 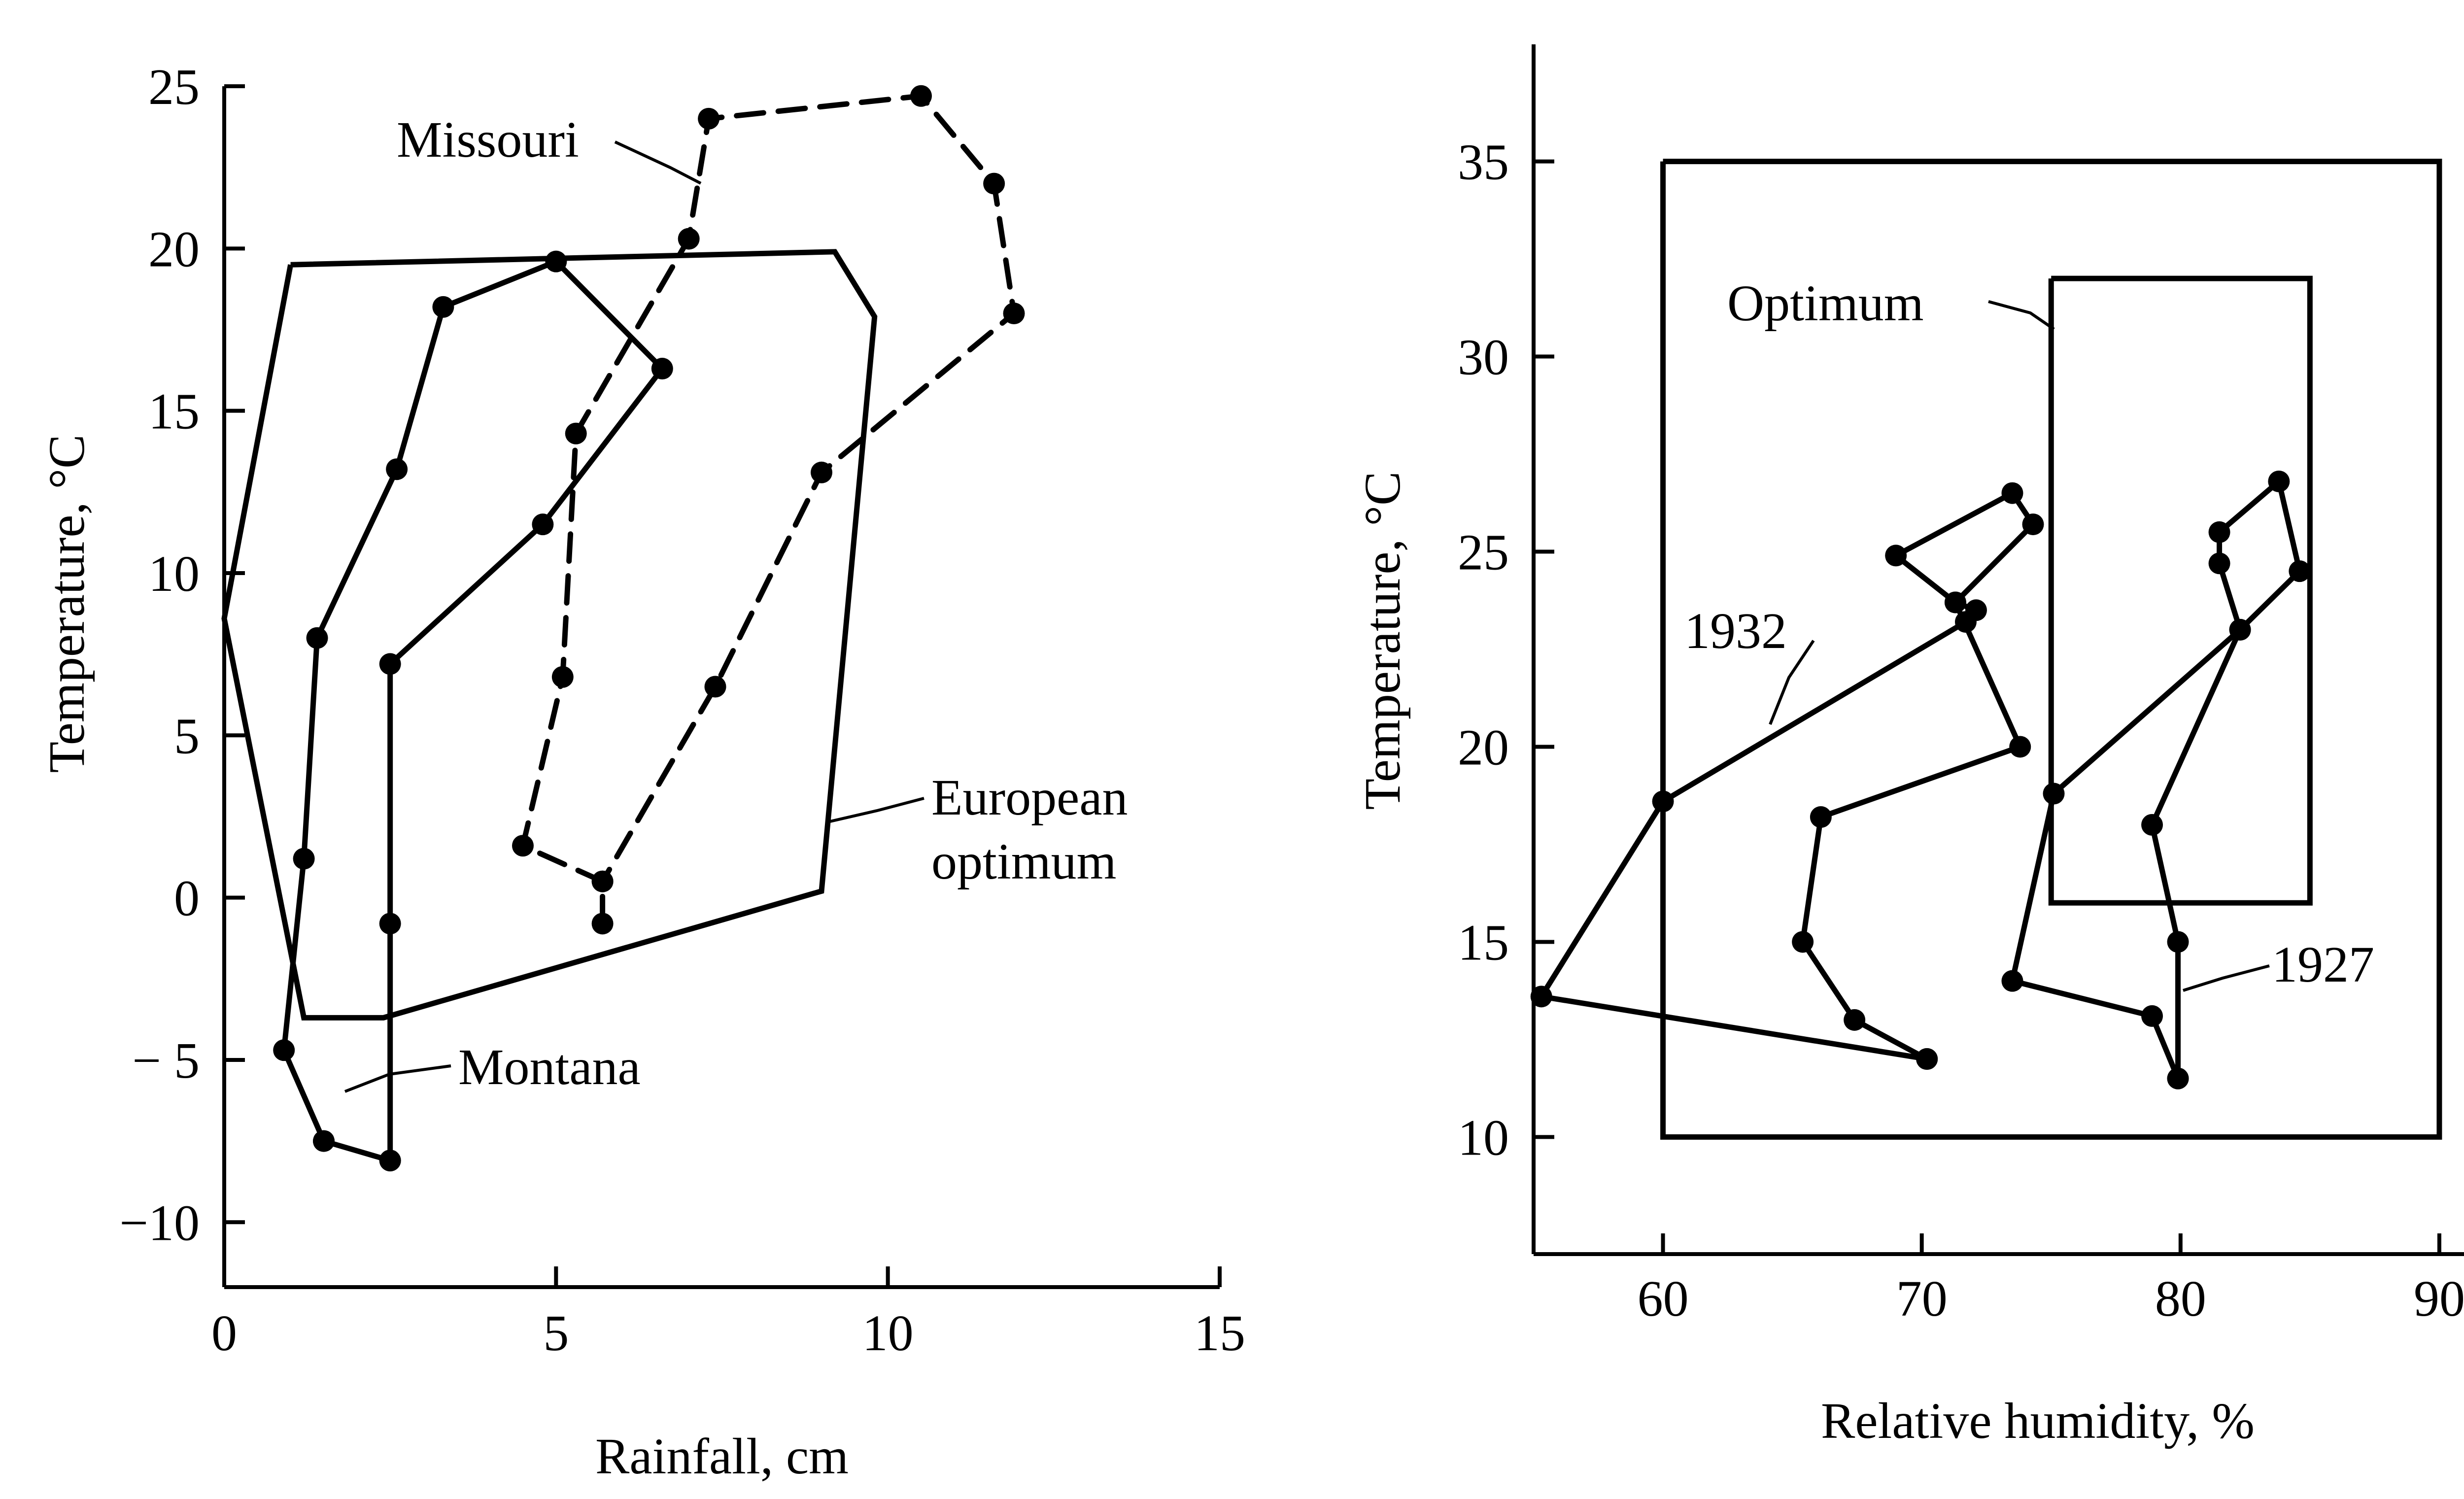 What do you see at coordinates (2180, 1299) in the screenshot?
I see `right-x-tick-label: 80` at bounding box center [2180, 1299].